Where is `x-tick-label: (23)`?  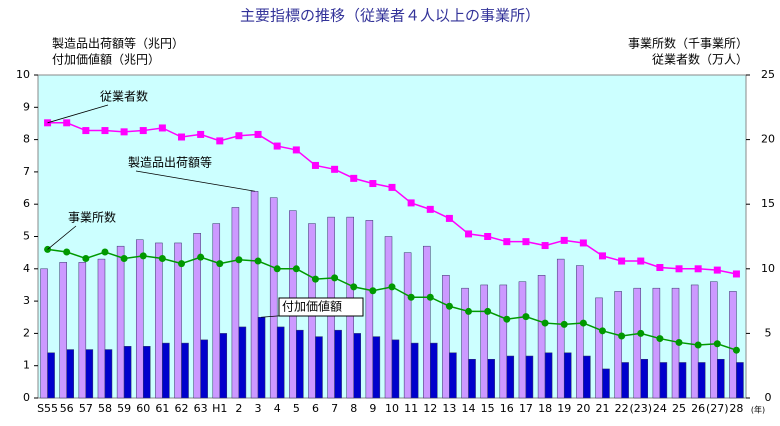 x-tick-label: (23) is located at coordinates (640, 408).